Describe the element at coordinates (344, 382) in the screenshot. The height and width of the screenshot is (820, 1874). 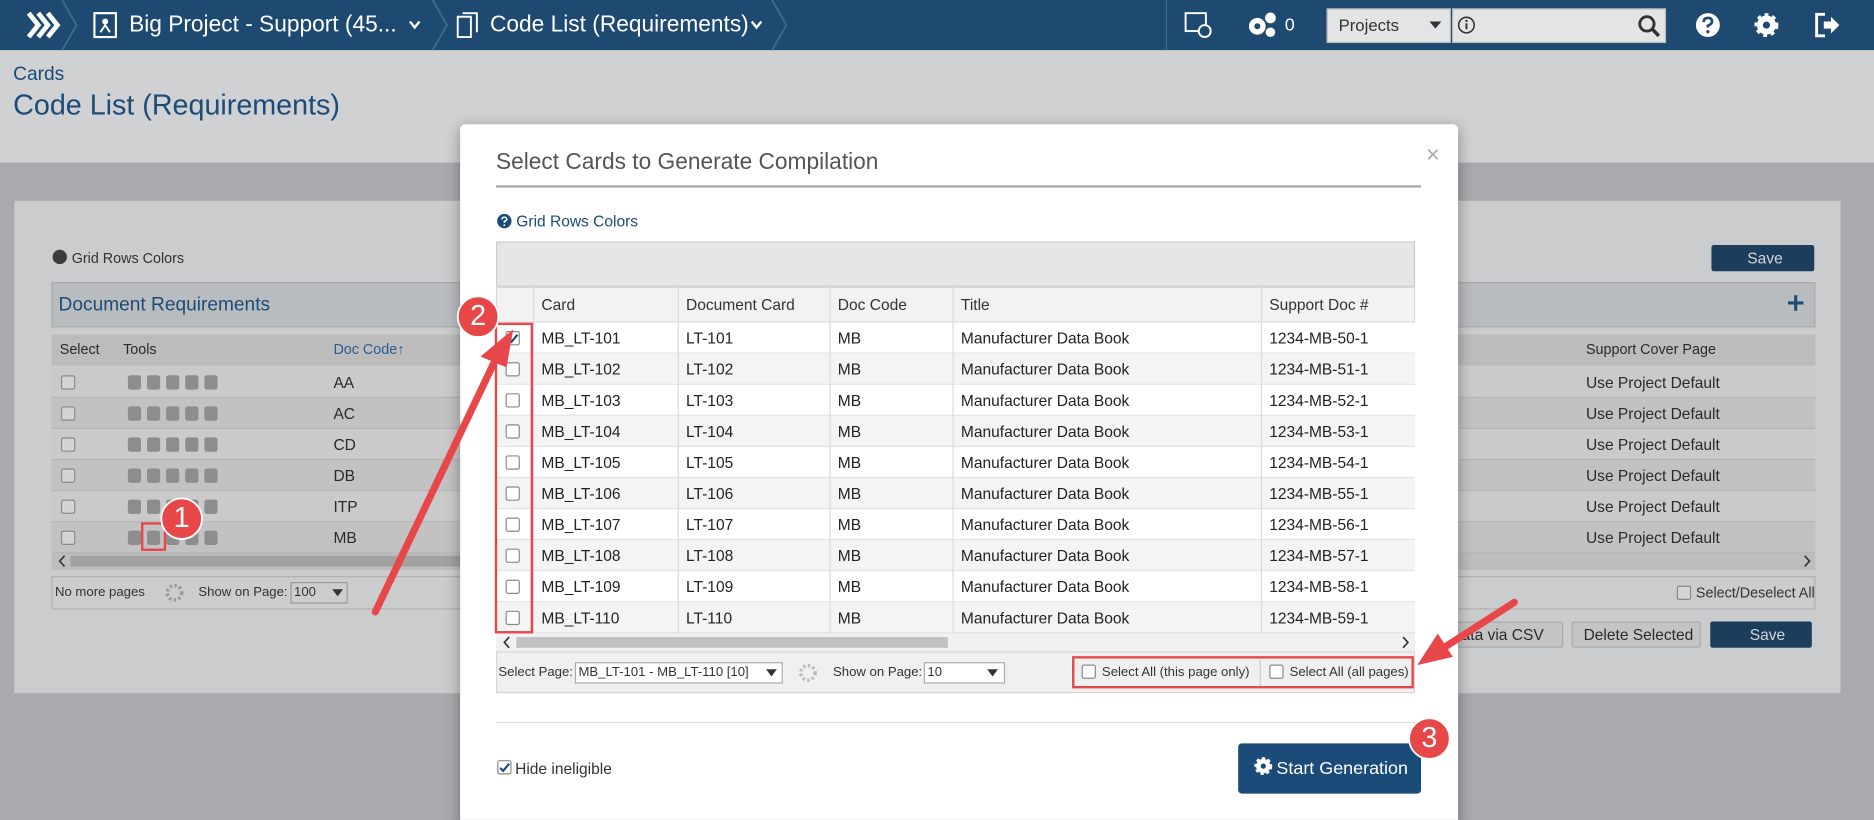
I see `doc-code: AA` at that location.